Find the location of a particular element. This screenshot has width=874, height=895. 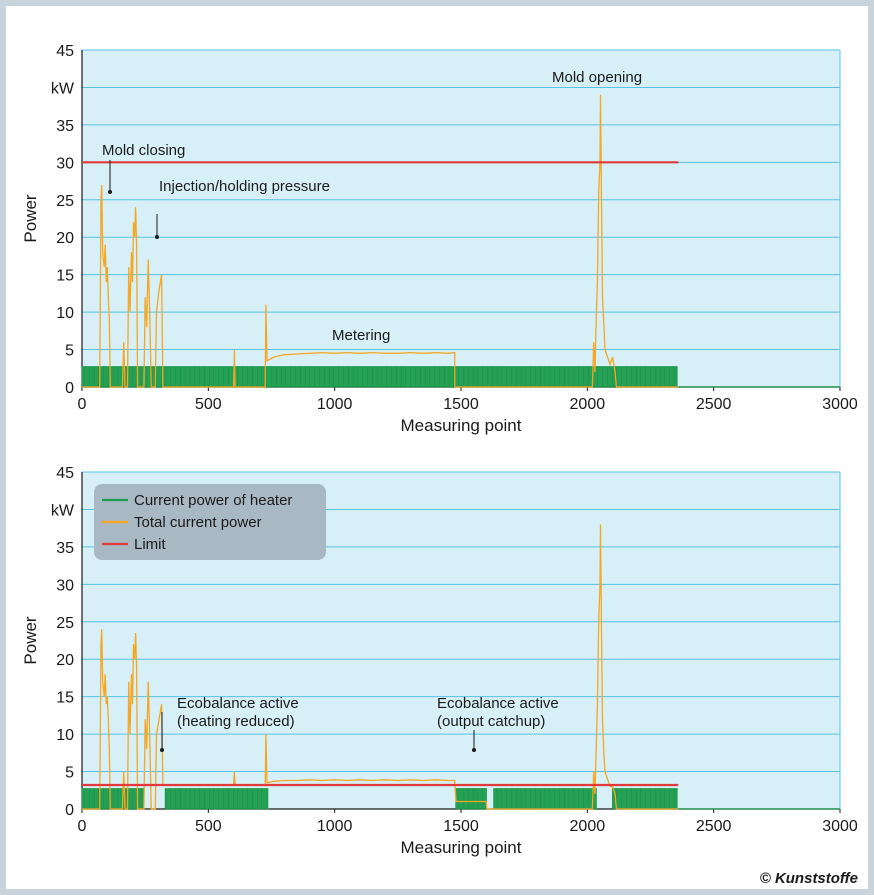

copyright-label: © Kunststoffe is located at coordinates (808, 878).